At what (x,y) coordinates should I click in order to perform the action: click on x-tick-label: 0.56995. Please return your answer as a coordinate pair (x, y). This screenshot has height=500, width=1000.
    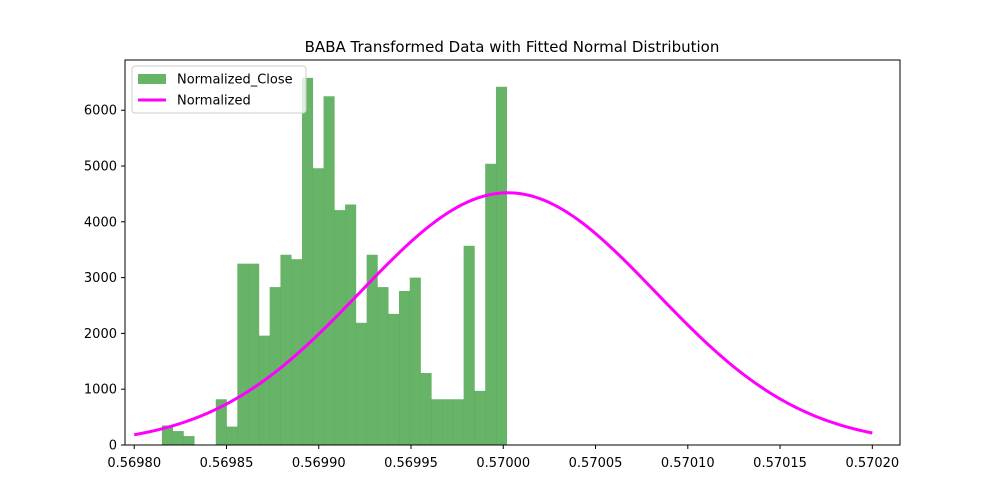
    Looking at the image, I should click on (411, 463).